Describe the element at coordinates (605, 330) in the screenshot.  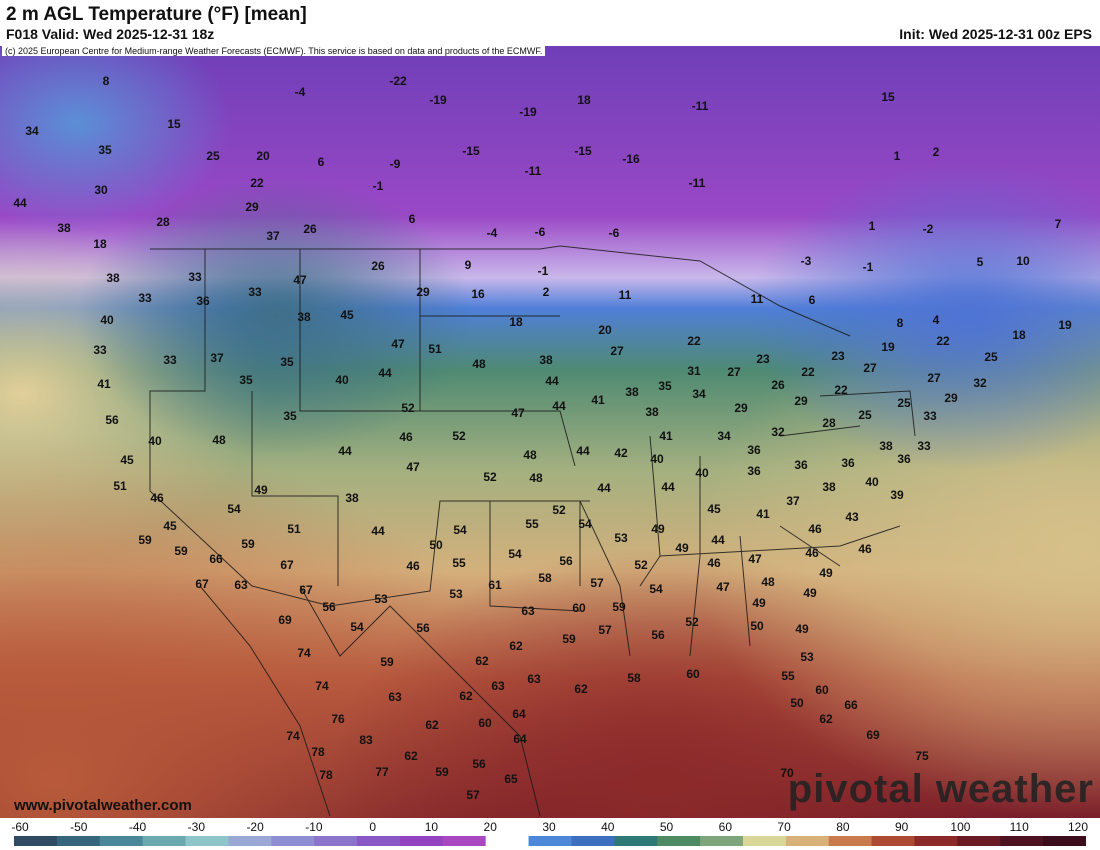
I see `temp-label: 20` at that location.